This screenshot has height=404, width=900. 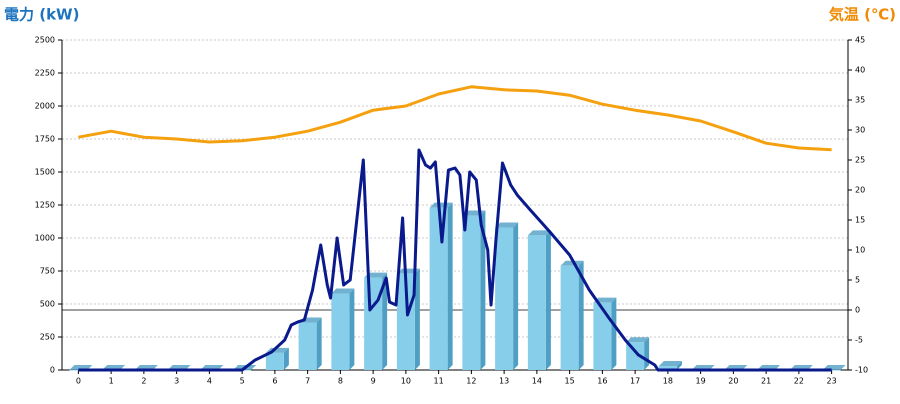 I want to click on x-tick-label: 2, so click(x=143, y=381).